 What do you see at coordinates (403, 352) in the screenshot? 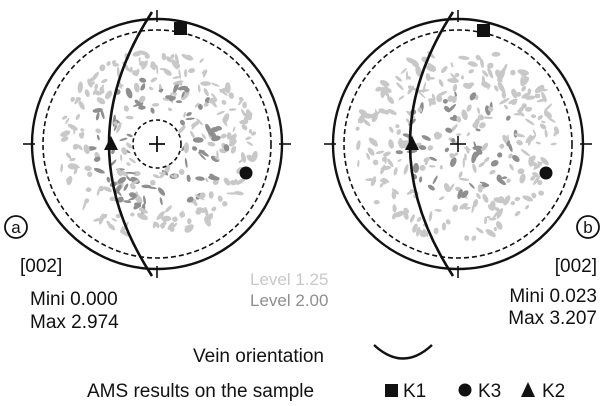
I see `vein-orientation-arc-symbol` at bounding box center [403, 352].